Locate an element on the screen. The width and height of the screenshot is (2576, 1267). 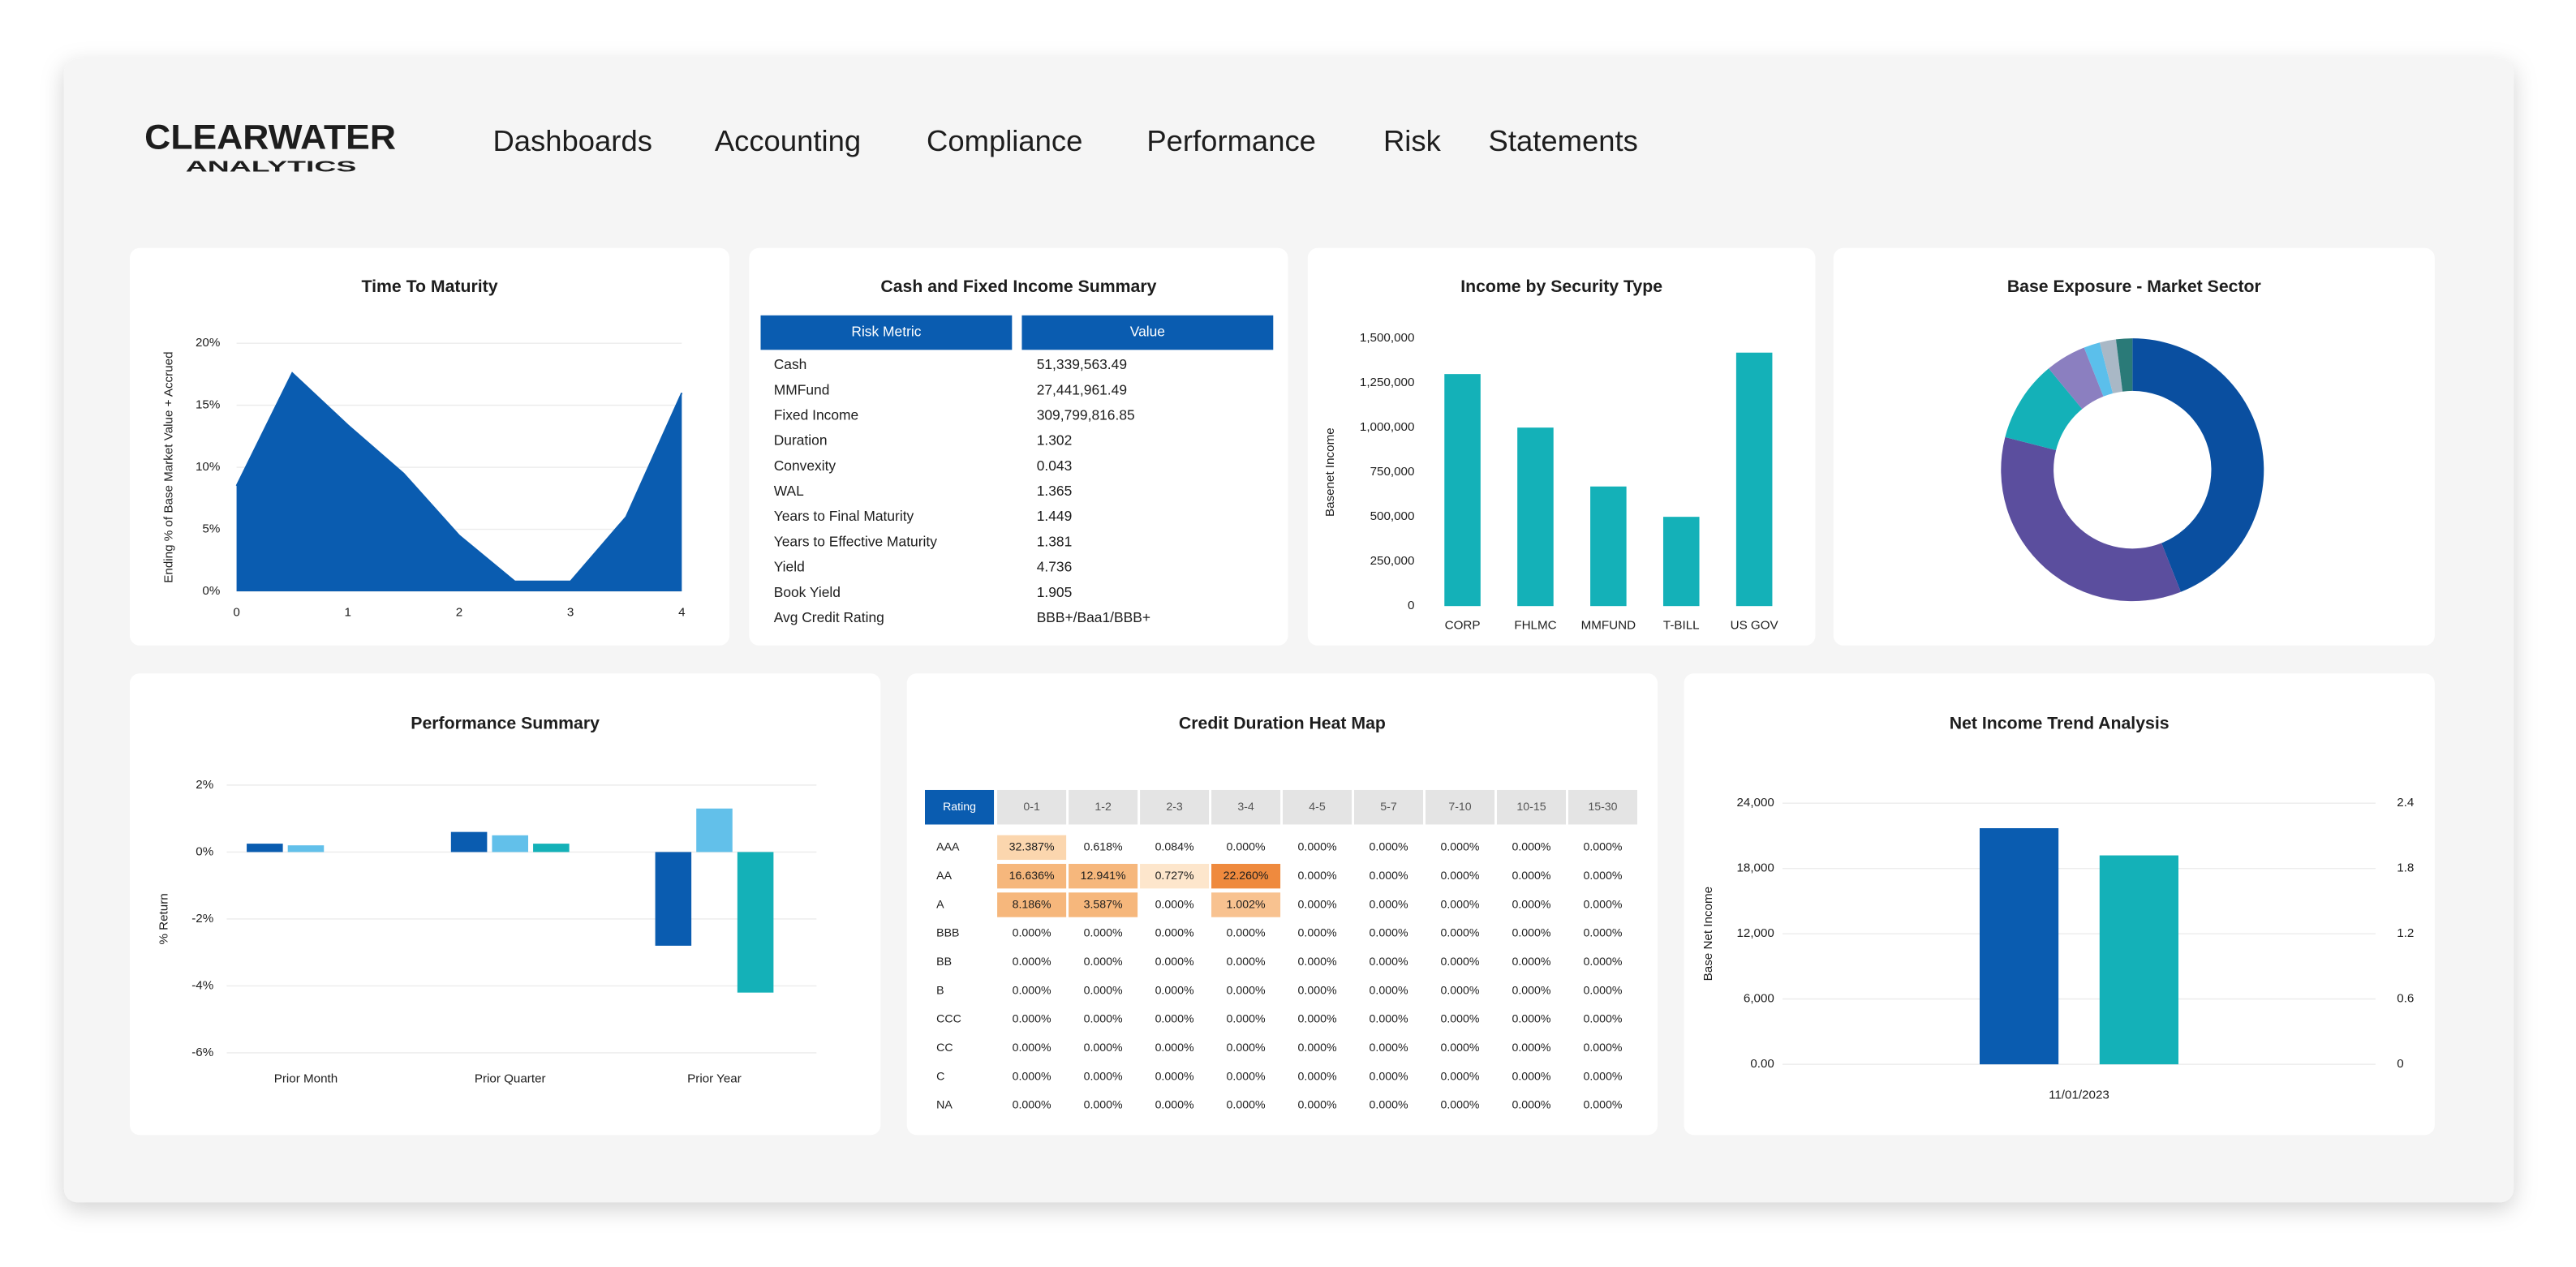
table-cell: BBB+/Baa1/BBB+ is located at coordinates (1093, 617).